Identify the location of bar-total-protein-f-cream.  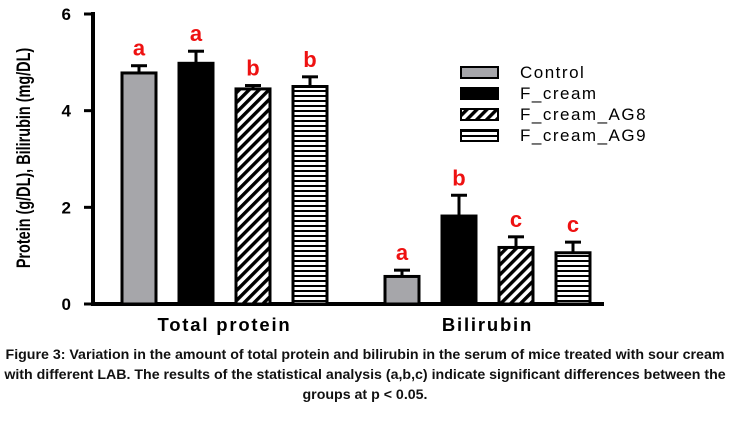
(196, 183).